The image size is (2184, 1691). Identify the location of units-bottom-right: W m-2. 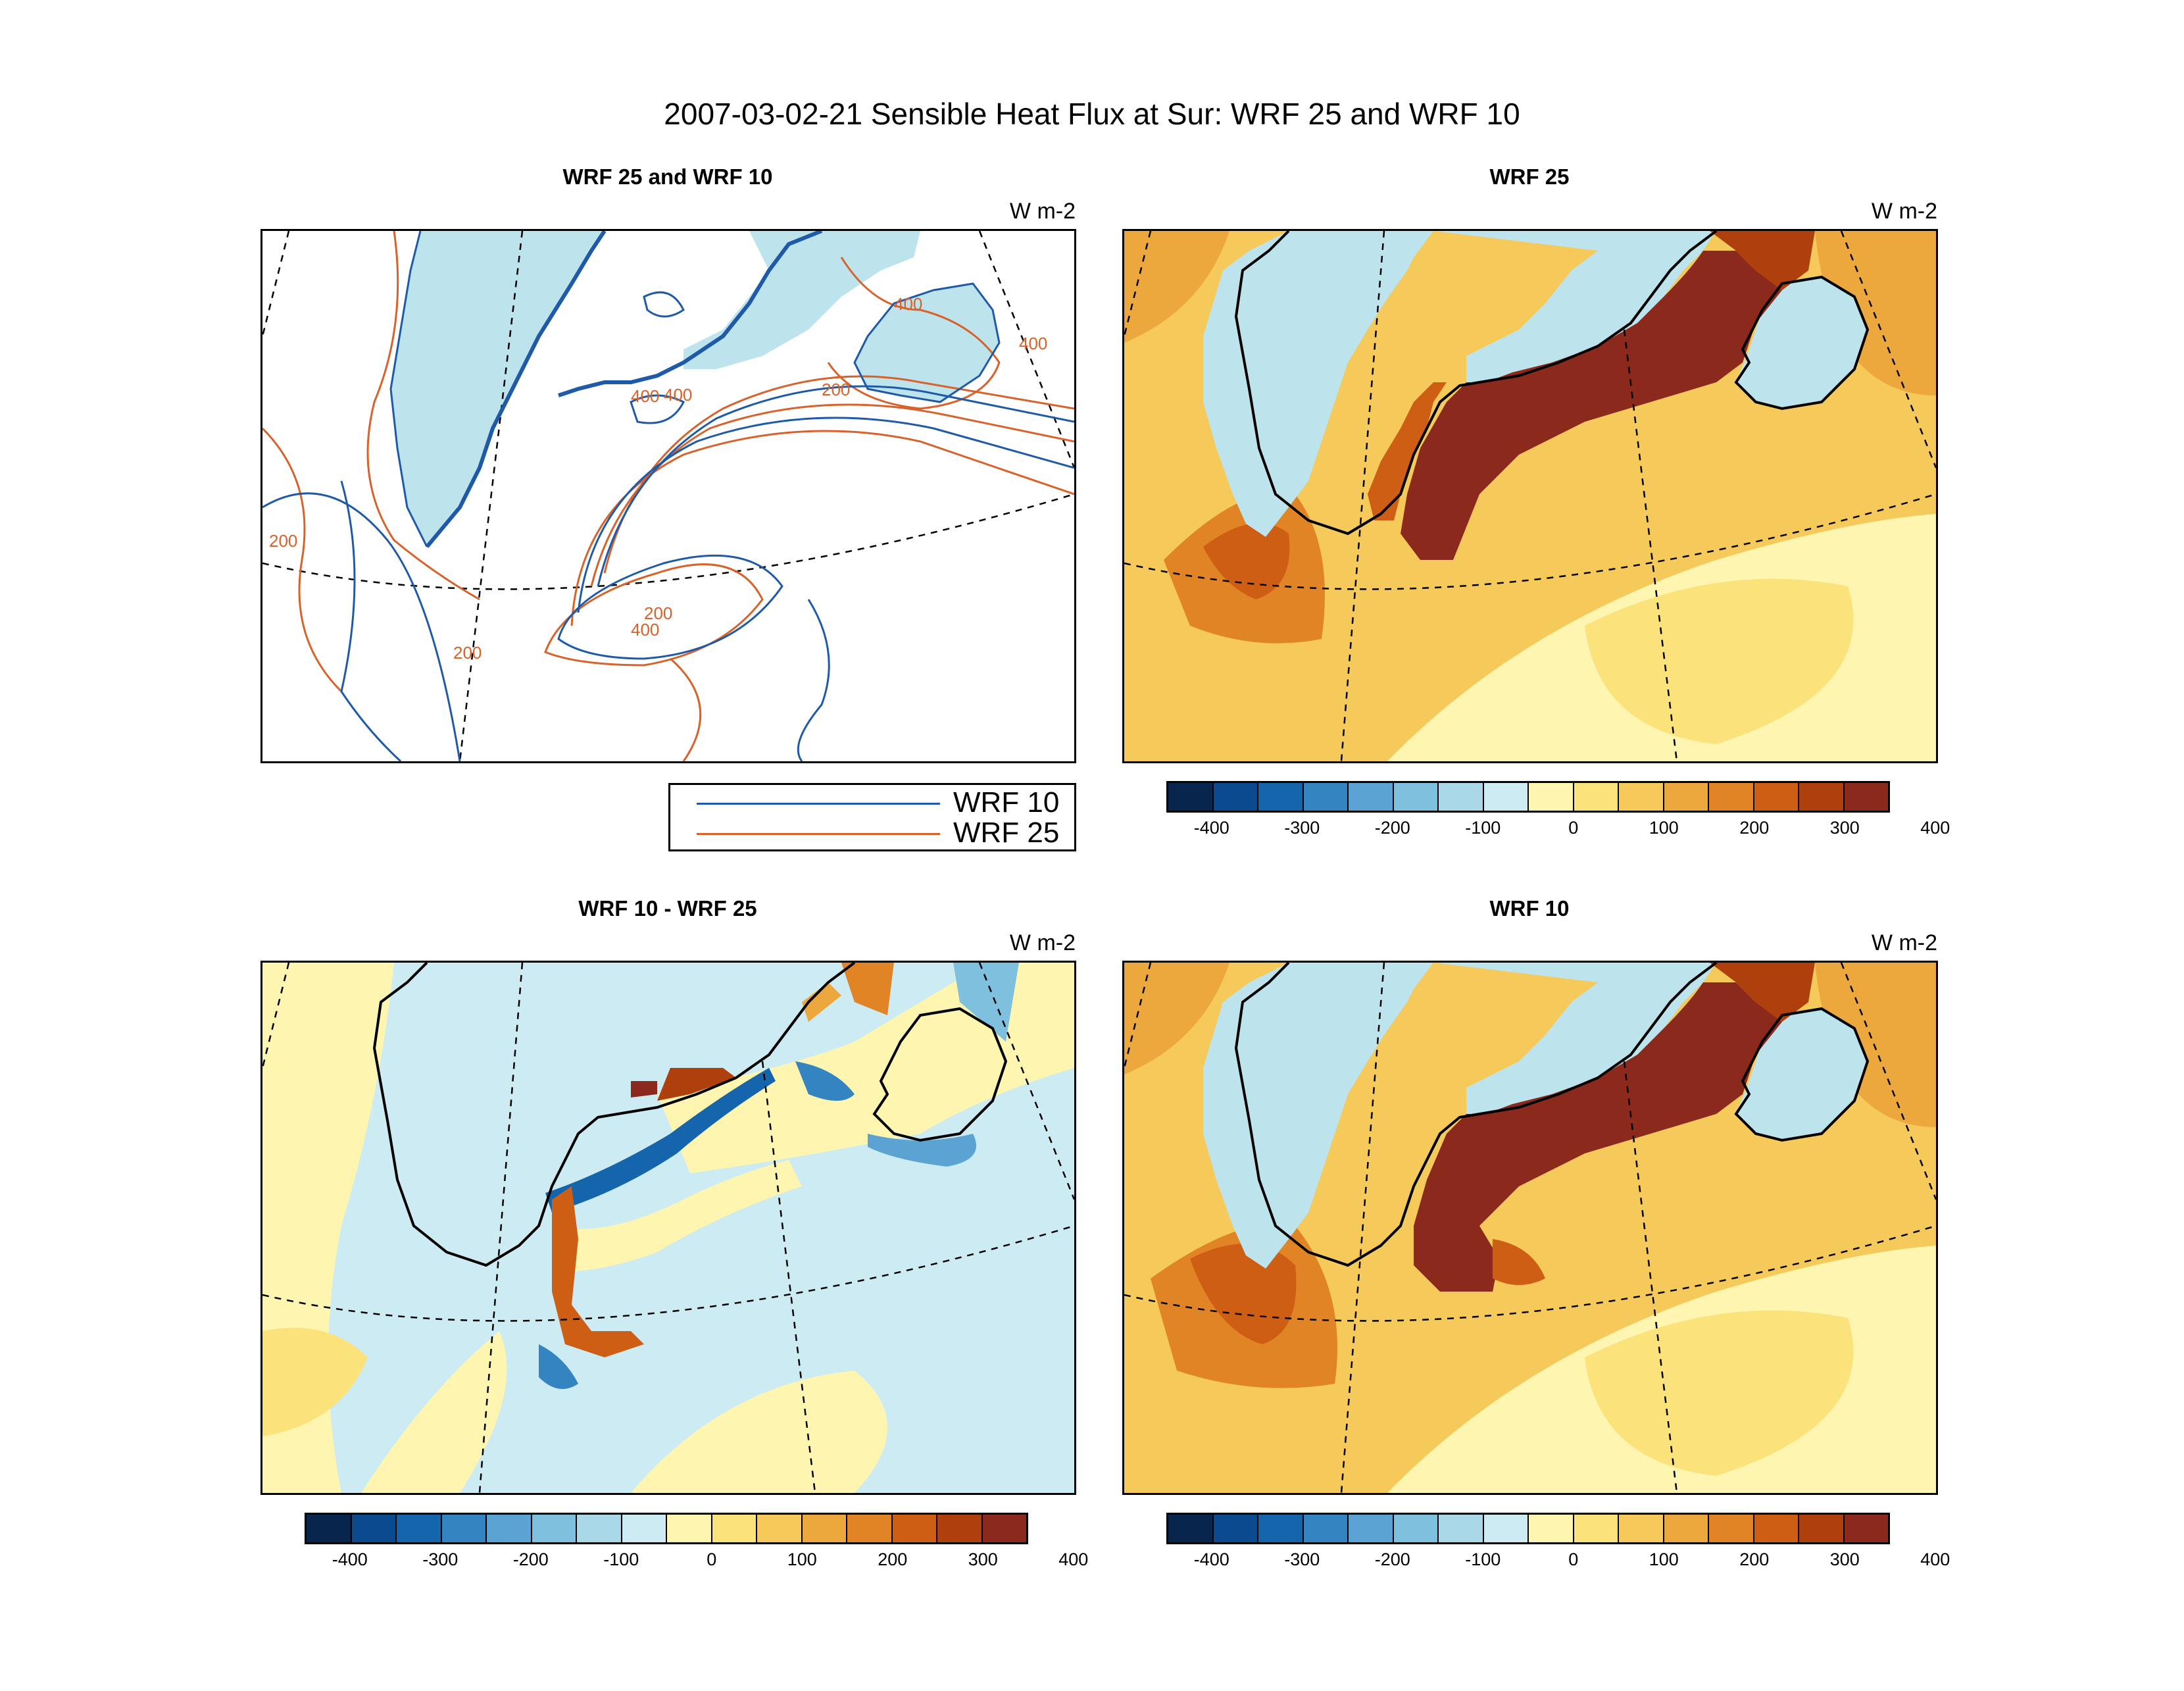
(1904, 943).